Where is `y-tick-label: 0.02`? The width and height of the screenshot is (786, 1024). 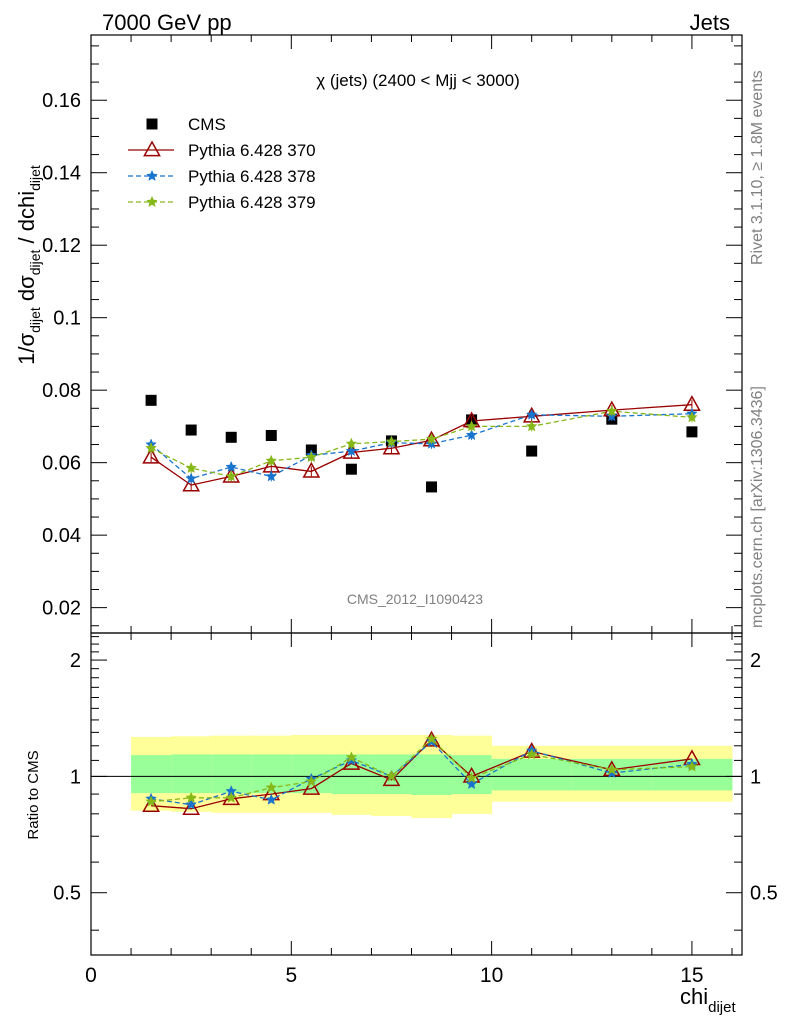 y-tick-label: 0.02 is located at coordinates (61, 609).